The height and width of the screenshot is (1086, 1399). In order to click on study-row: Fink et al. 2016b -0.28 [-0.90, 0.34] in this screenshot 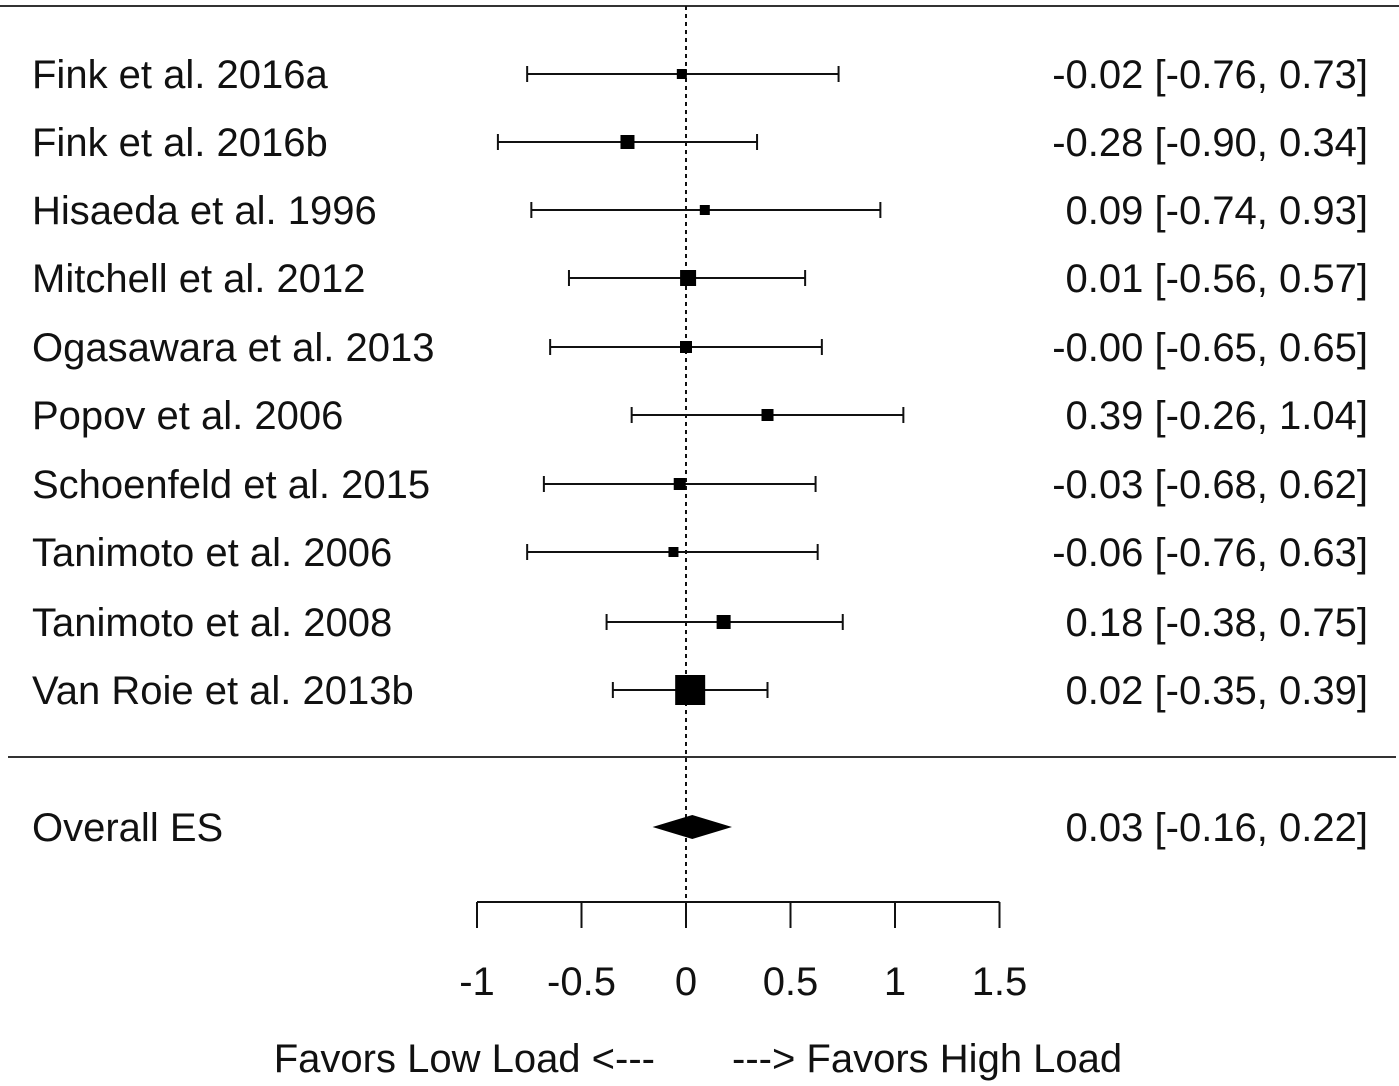, I will do `click(700, 143)`.